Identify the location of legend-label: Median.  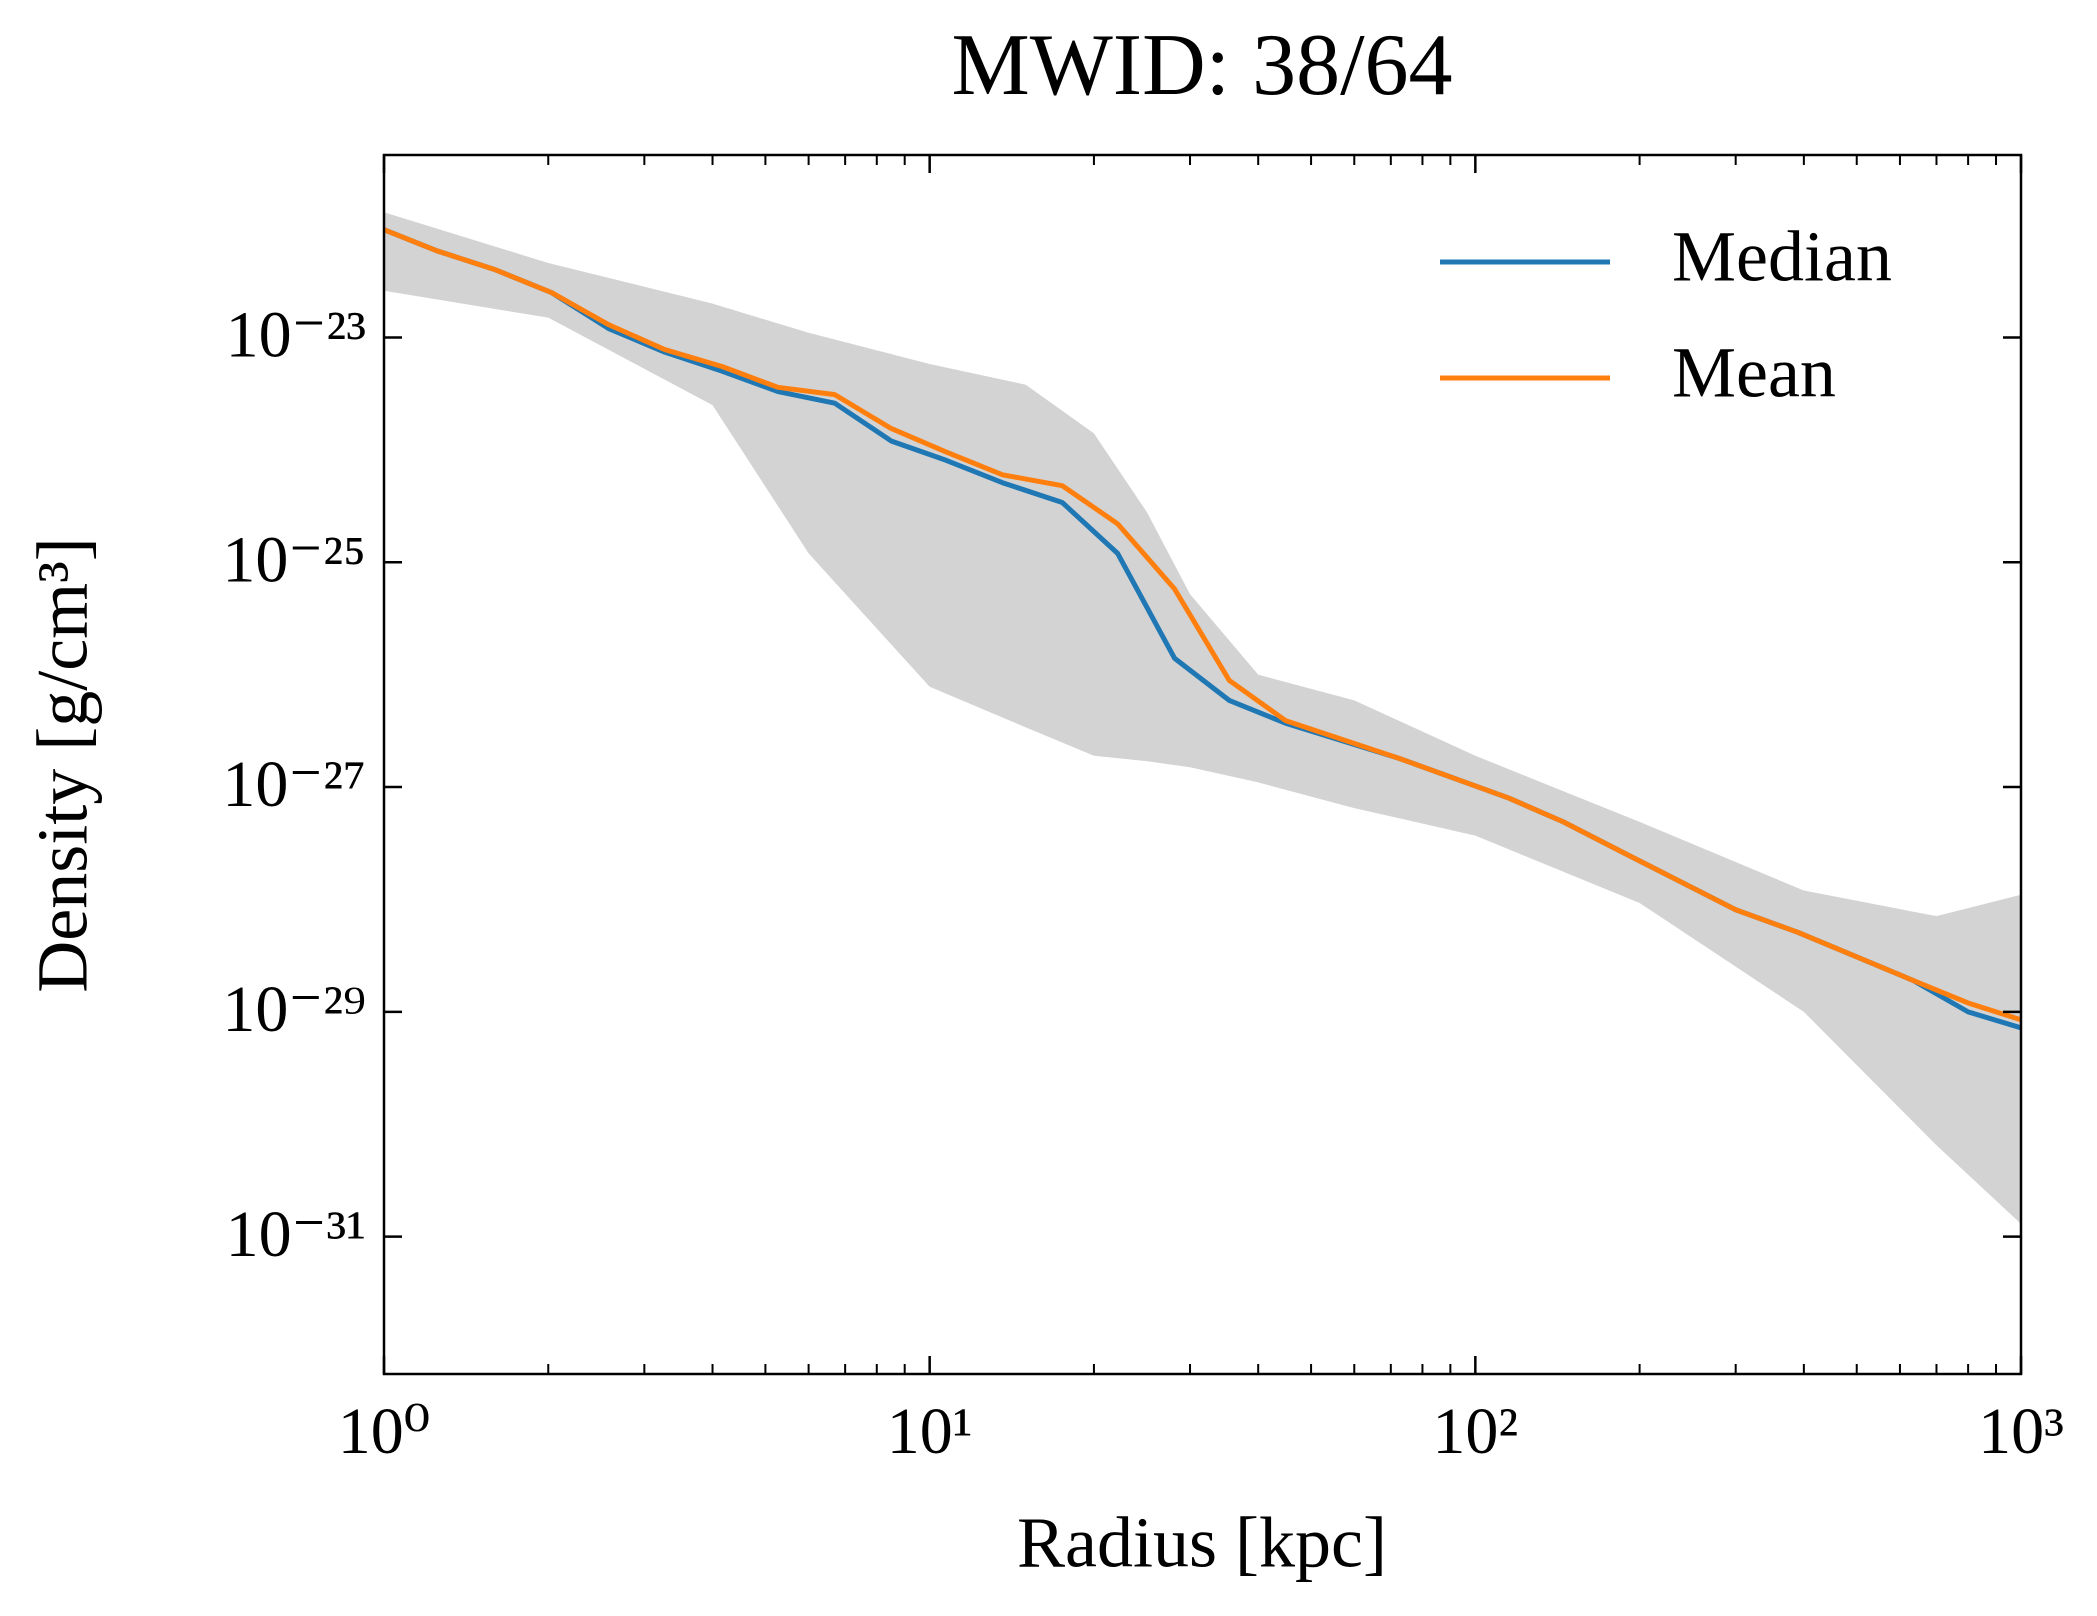
(1782, 257).